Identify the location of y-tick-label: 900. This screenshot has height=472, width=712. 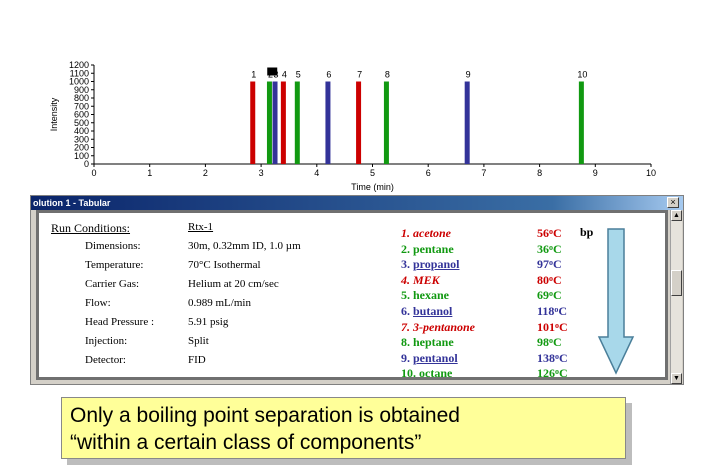
(81, 90).